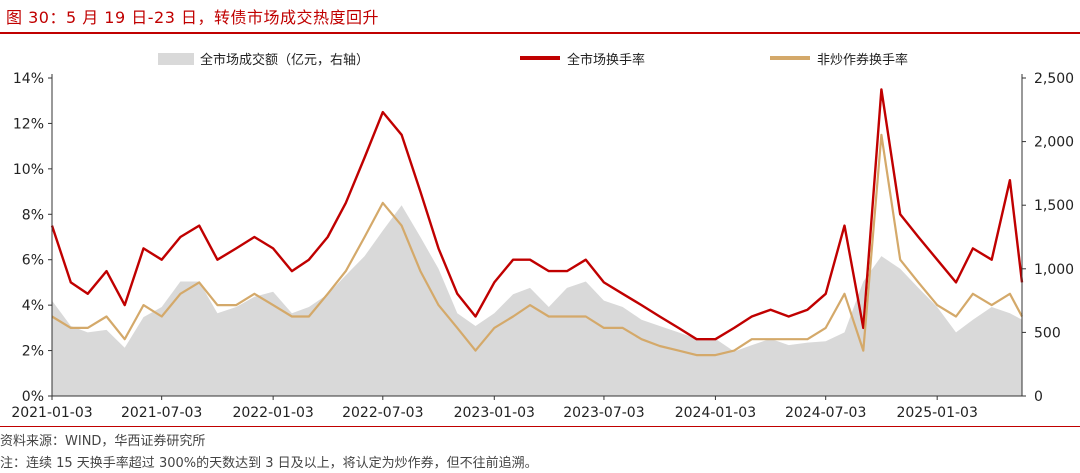 Image resolution: width=1080 pixels, height=473 pixels. What do you see at coordinates (936, 413) in the screenshot?
I see `x-tick-label: 2025-01-03` at bounding box center [936, 413].